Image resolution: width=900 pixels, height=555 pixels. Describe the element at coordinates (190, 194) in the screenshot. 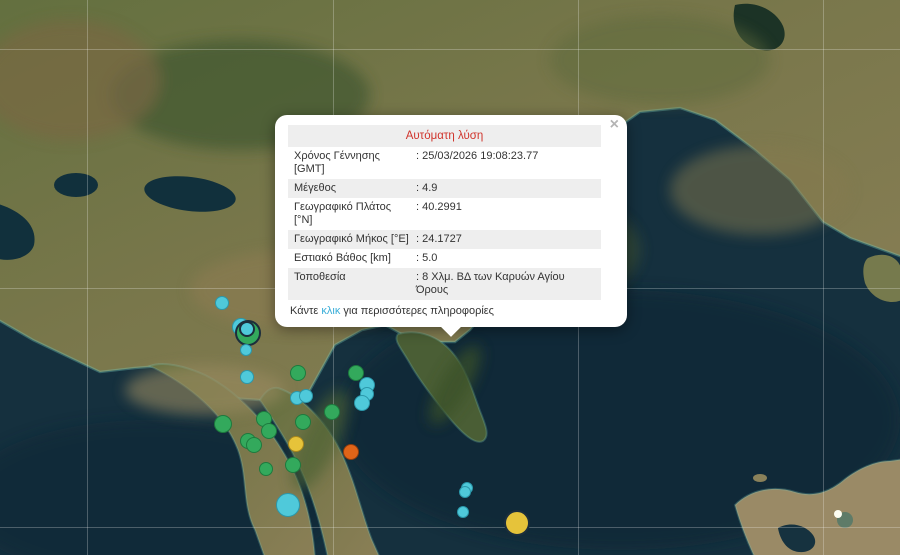

I see `lake-volvi` at that location.